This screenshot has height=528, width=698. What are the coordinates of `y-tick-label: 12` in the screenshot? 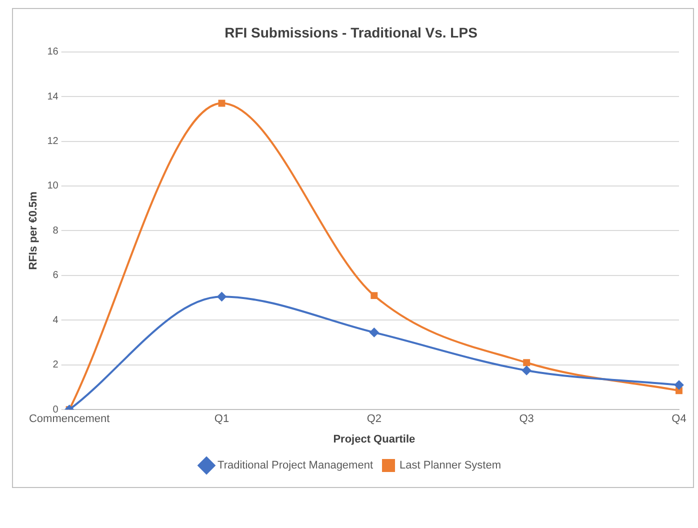 It's located at (53, 141).